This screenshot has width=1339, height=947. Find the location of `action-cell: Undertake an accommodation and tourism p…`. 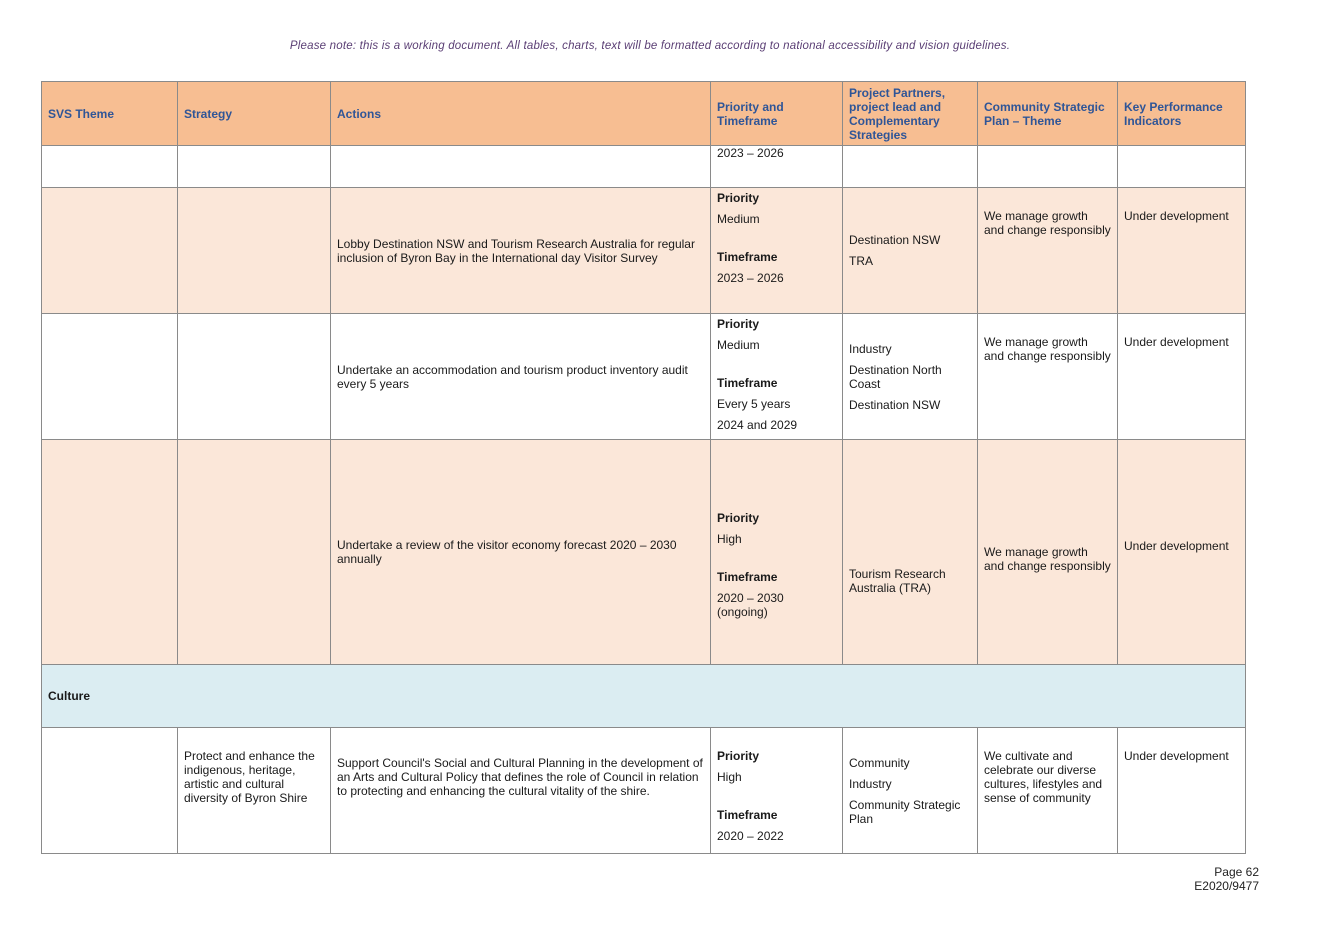

action-cell: Undertake an accommodation and tourism p… is located at coordinates (520, 376).